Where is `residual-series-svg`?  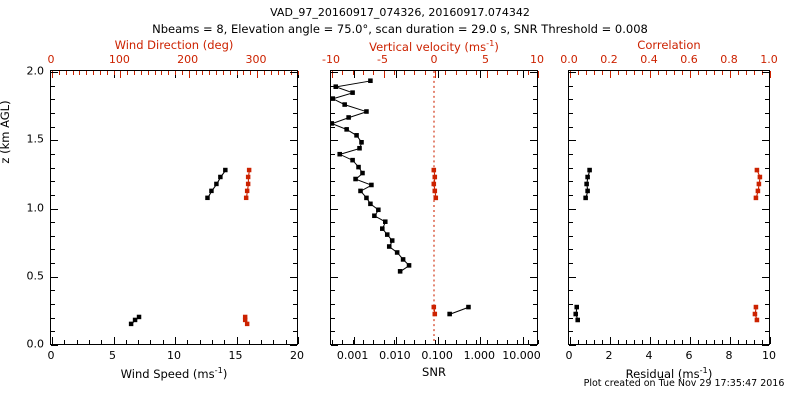
residual-series-svg is located at coordinates (668, 245).